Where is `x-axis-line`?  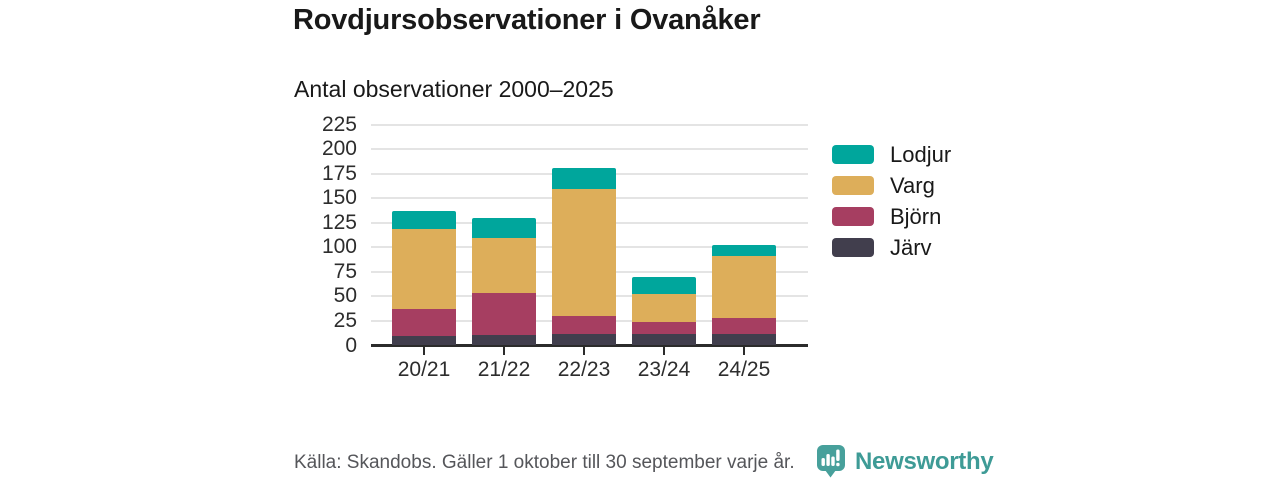
x-axis-line is located at coordinates (589, 345).